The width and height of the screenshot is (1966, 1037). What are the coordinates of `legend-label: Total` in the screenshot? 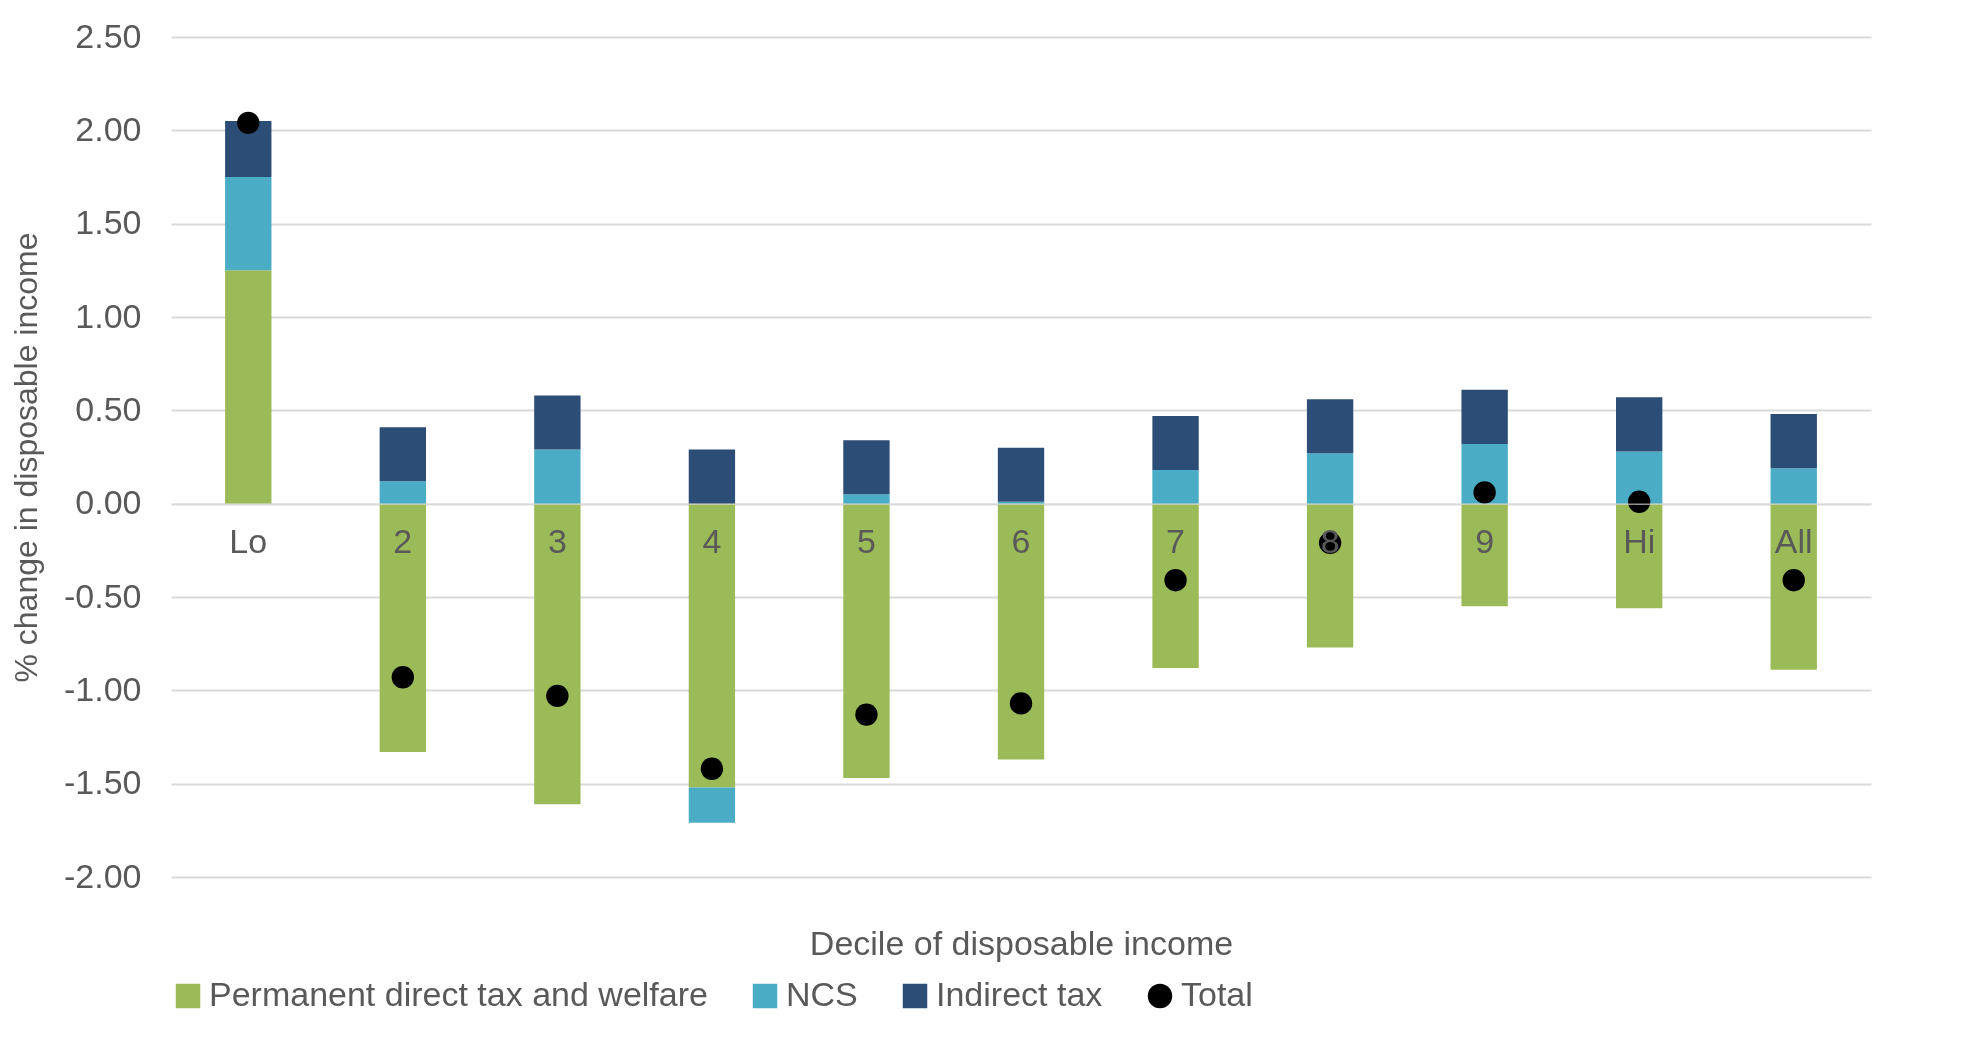 It's located at (1217, 994).